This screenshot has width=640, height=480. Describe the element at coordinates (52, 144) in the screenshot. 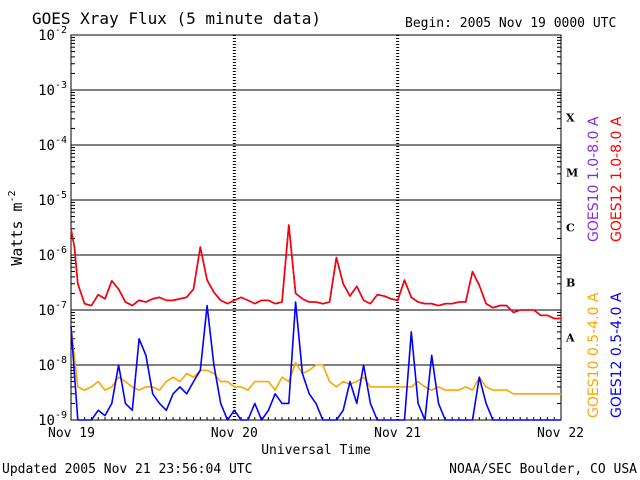

I see `y-tick-label: 10⁻⁴` at that location.